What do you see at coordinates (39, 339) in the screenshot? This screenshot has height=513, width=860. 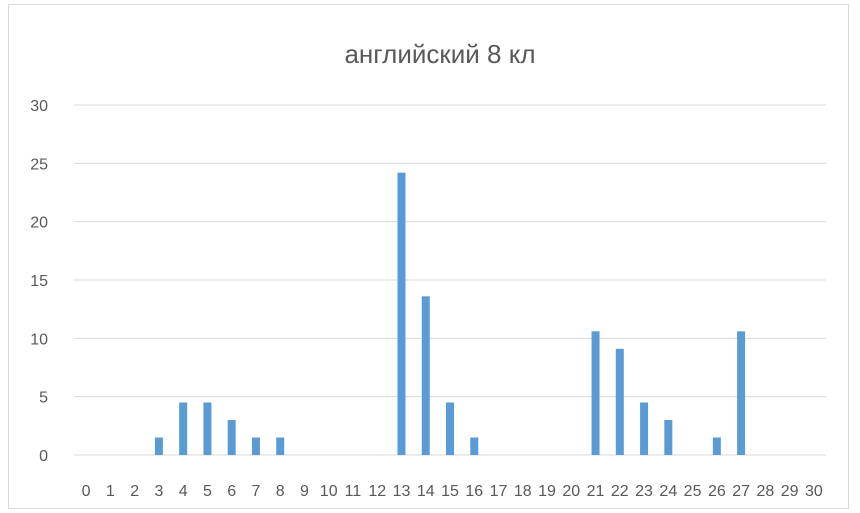 I see `y-tick-label: 10` at bounding box center [39, 339].